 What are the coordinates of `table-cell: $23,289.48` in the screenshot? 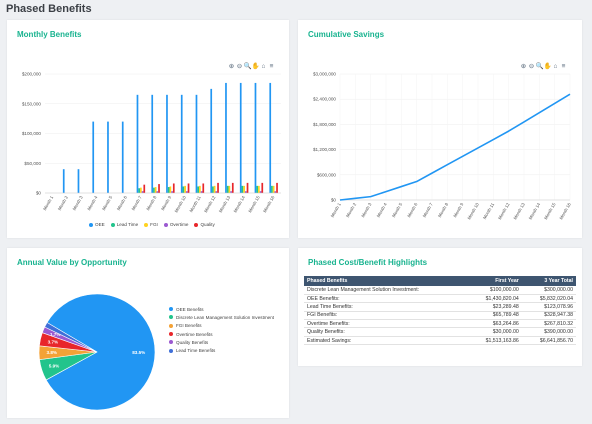 It's located at (494, 307).